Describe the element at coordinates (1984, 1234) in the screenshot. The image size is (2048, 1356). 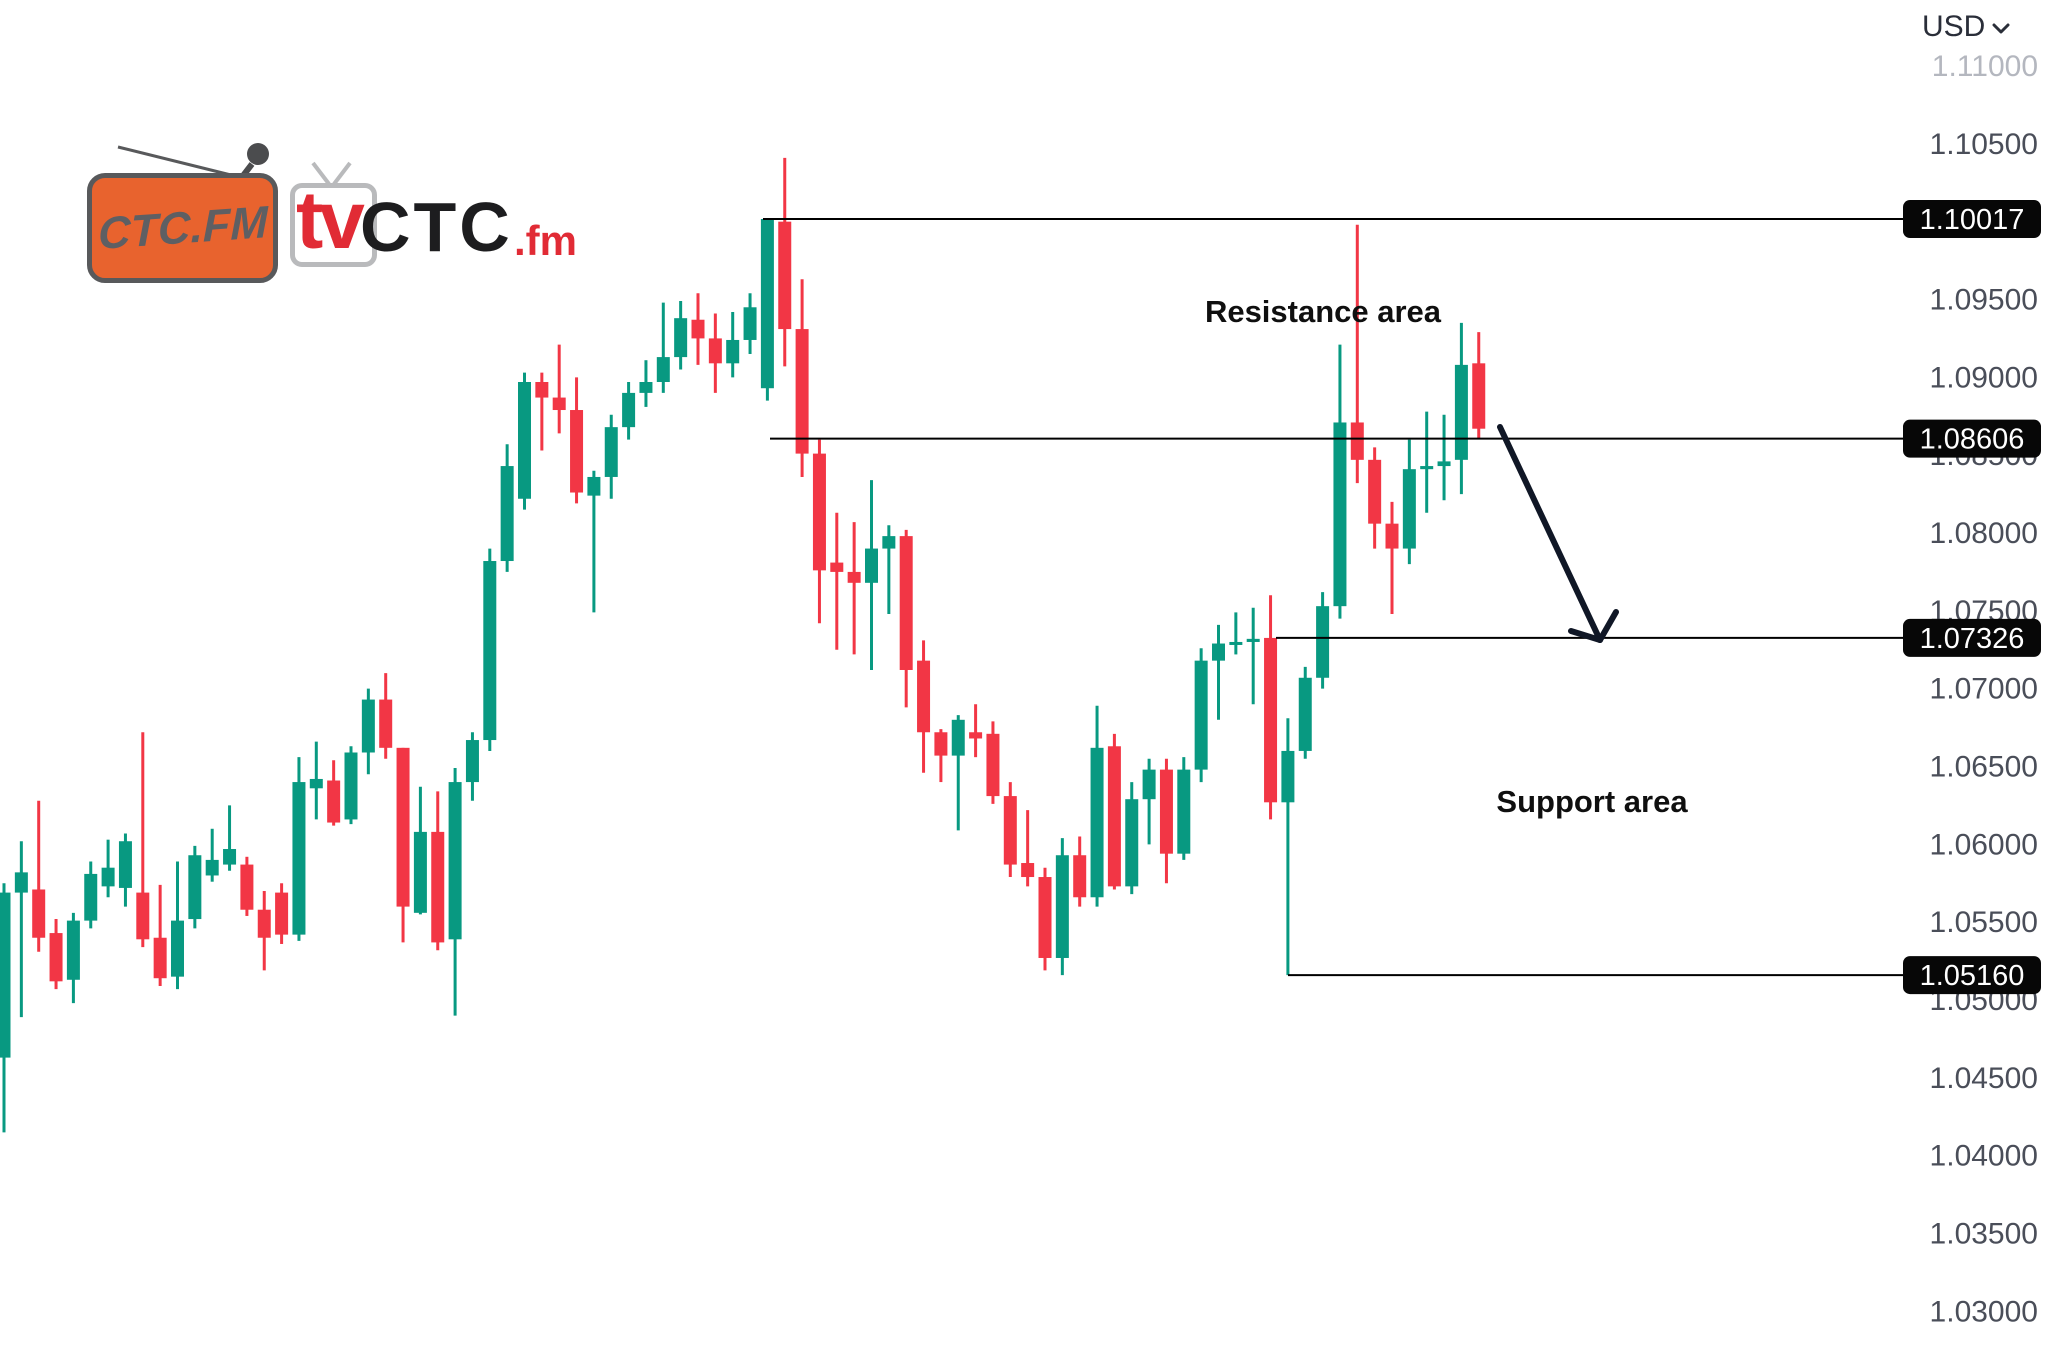
I see `axis-tick-label: 1.03500` at that location.